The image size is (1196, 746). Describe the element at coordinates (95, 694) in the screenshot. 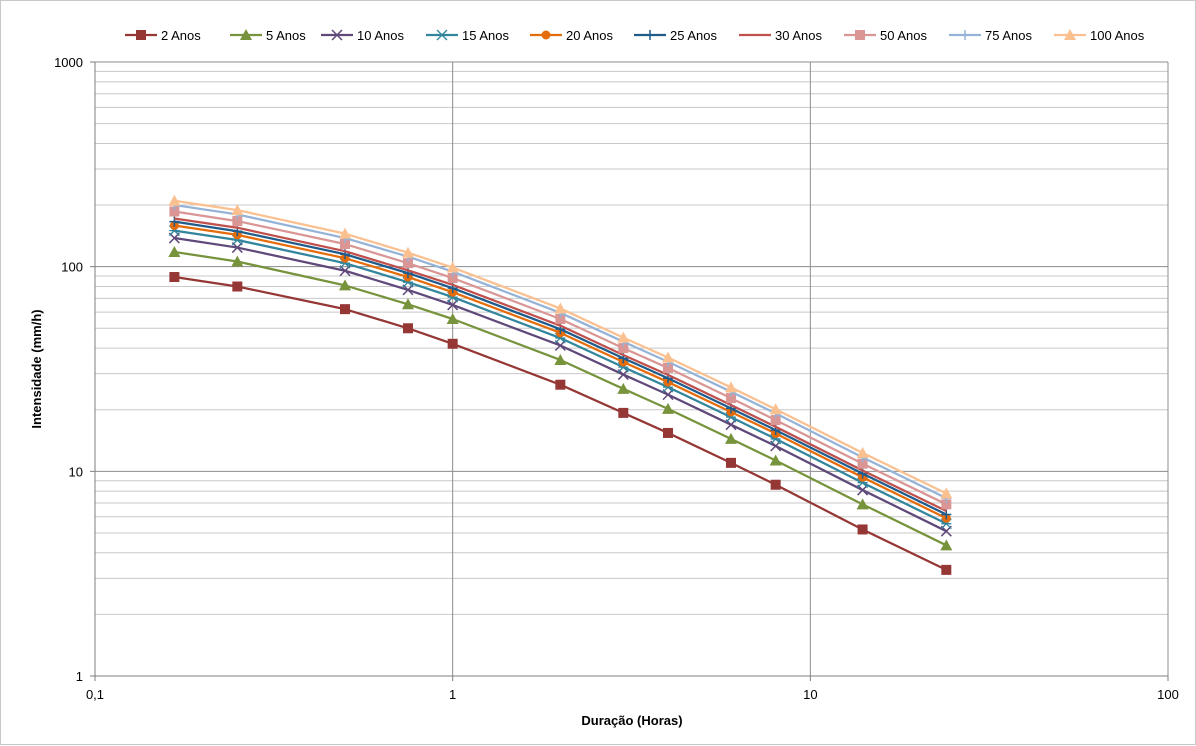

I see `x-tick-label: 0,1` at that location.